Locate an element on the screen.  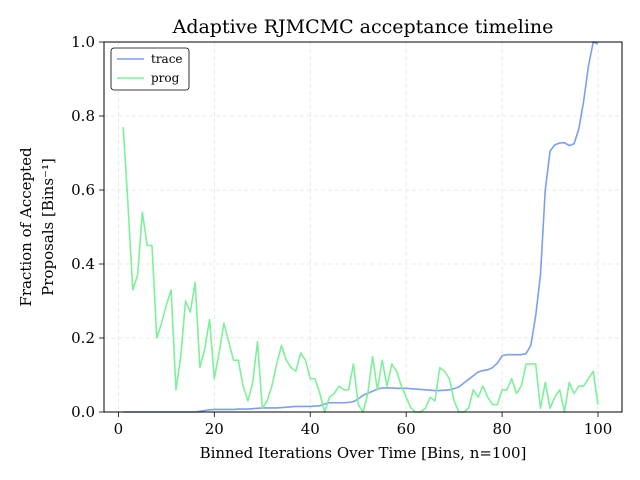
x-tick-label: 0 is located at coordinates (119, 429).